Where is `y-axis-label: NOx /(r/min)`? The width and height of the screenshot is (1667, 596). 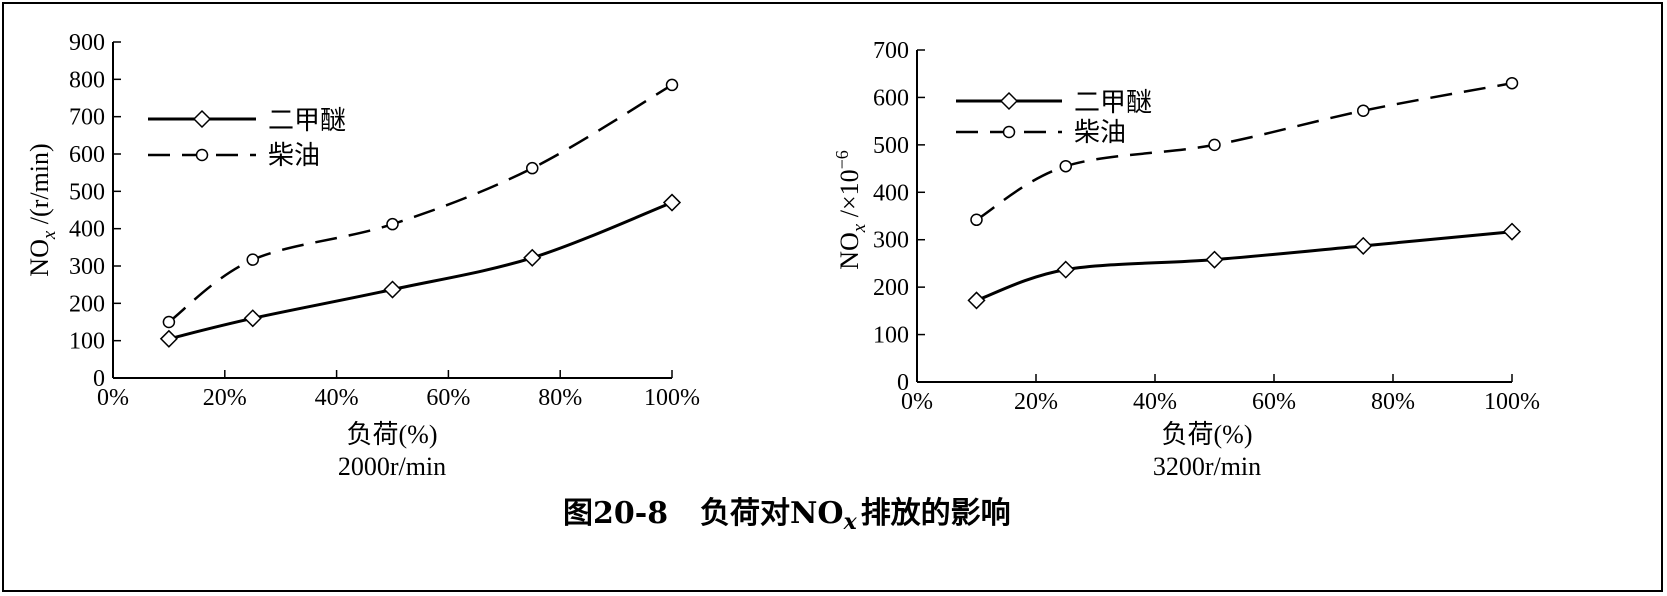 y-axis-label: NOx /(r/min) is located at coordinates (42, 209).